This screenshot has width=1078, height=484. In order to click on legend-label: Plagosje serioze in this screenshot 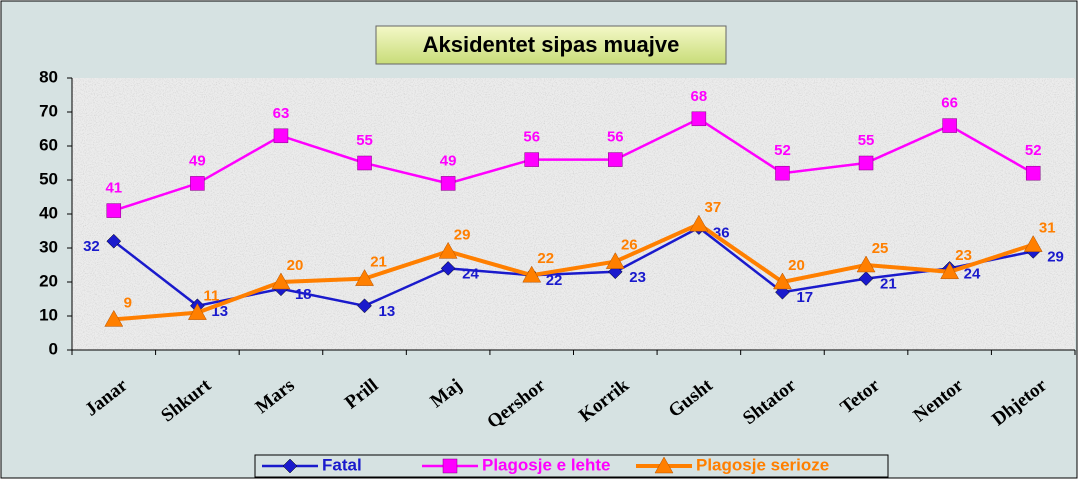, I will do `click(762, 464)`.